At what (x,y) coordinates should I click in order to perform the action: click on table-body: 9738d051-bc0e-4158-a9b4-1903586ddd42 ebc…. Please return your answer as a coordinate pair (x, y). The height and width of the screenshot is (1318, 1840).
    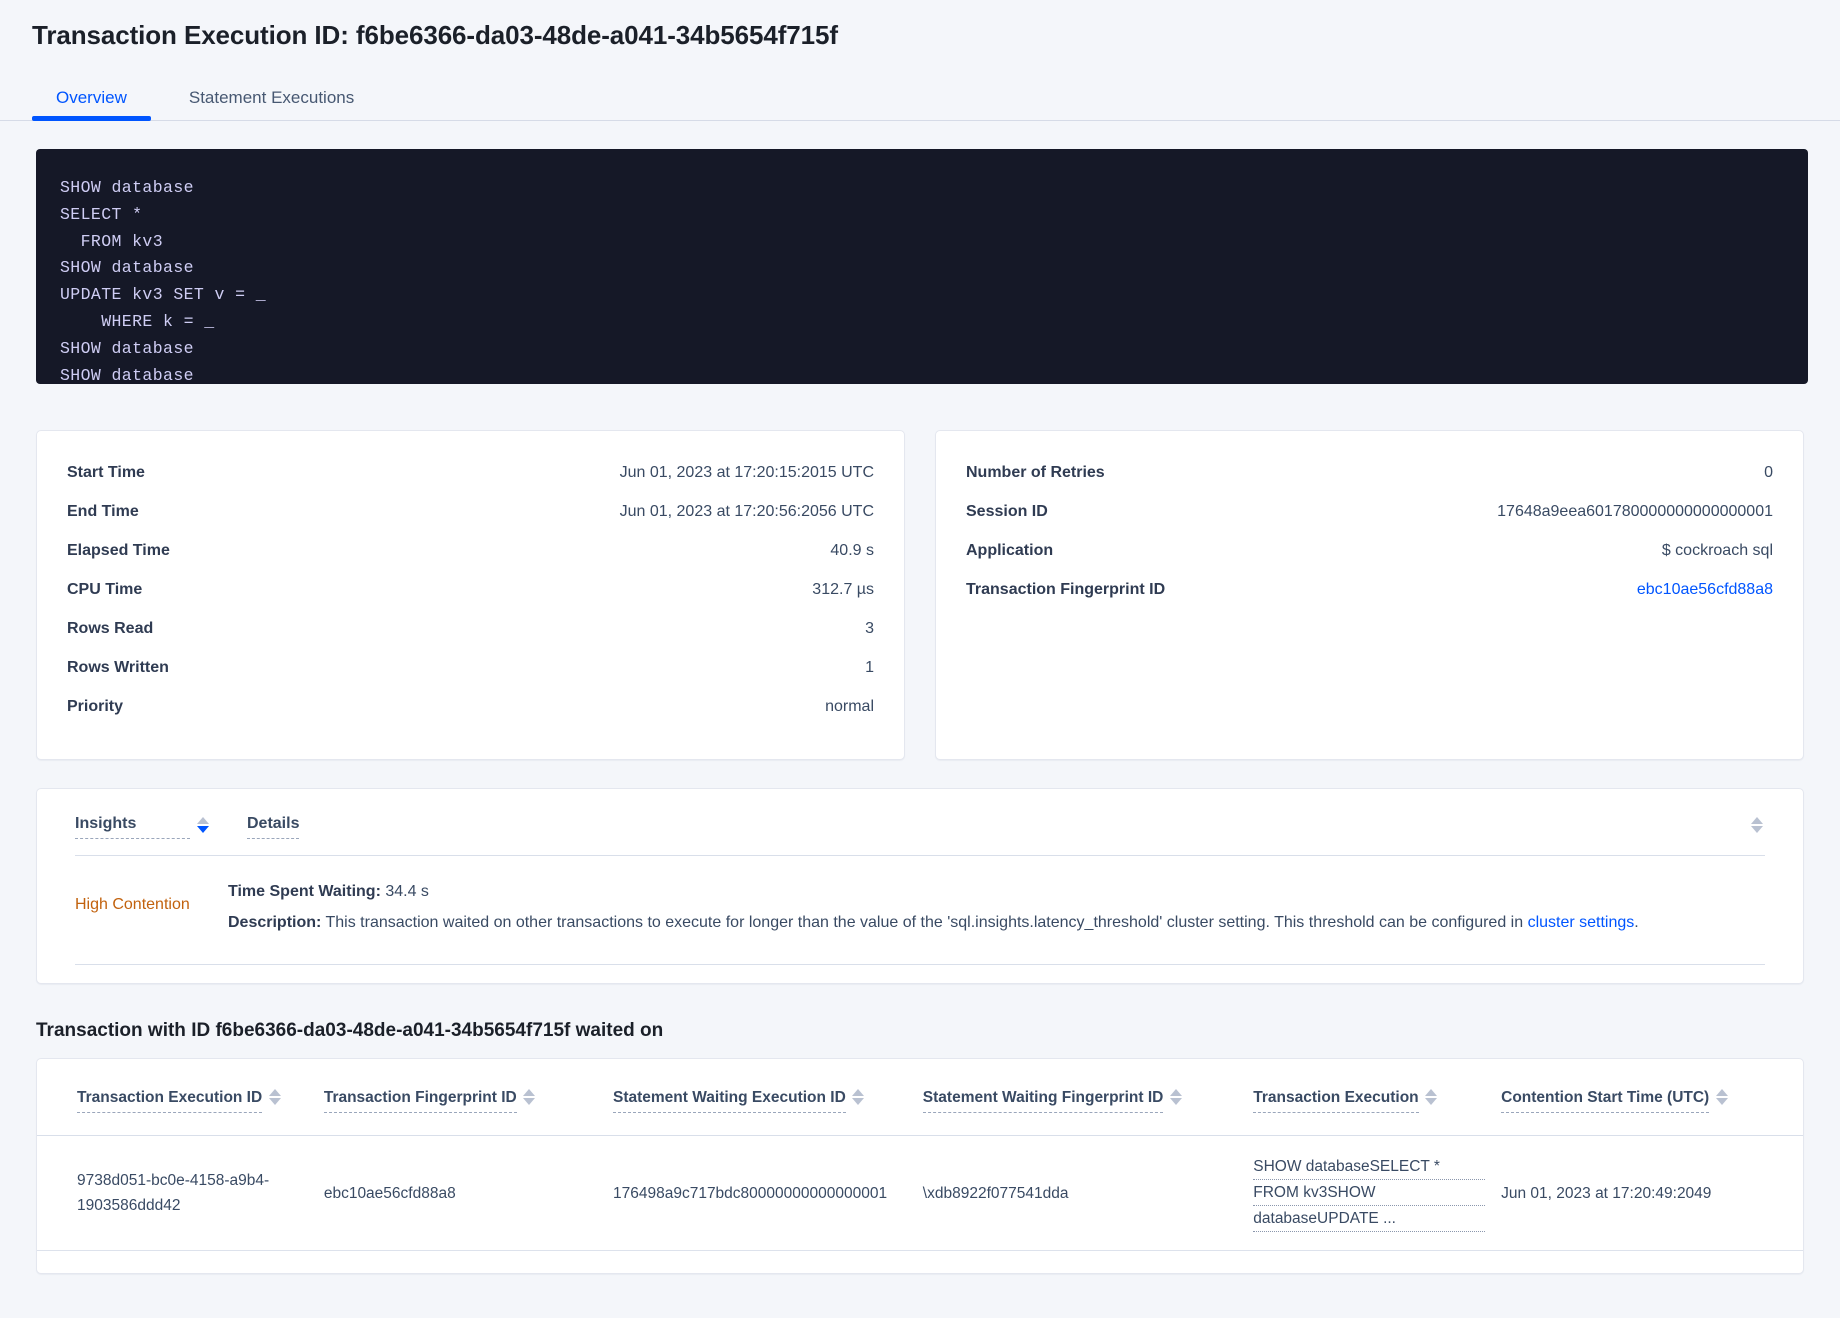
    Looking at the image, I should click on (920, 1193).